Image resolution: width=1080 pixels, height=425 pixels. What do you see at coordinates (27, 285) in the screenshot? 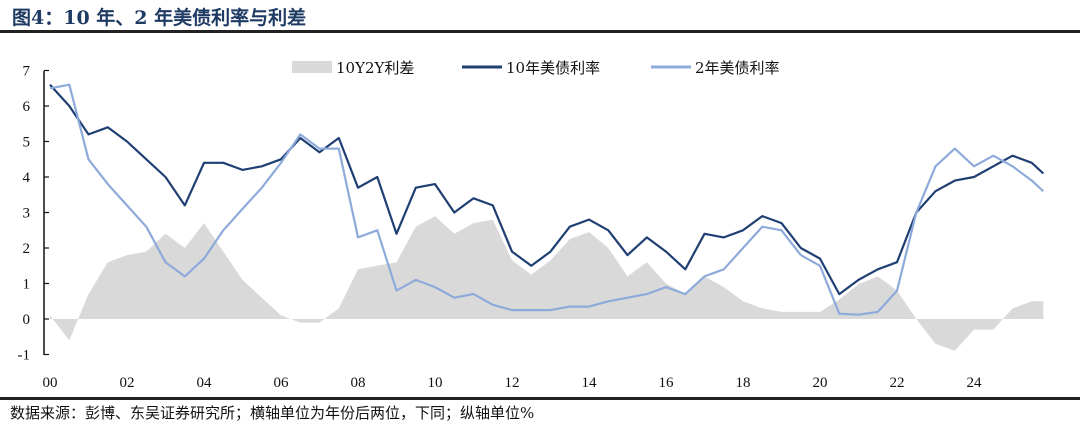
I see `y-tick-label: 1` at bounding box center [27, 285].